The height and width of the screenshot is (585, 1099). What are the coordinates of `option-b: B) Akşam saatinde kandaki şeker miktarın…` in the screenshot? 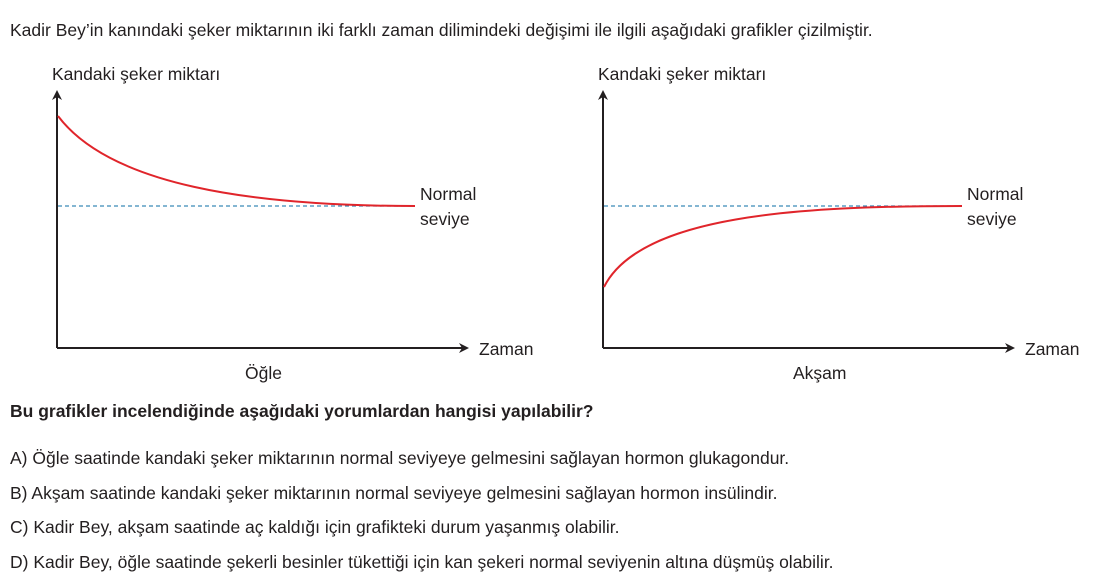 It's located at (394, 493).